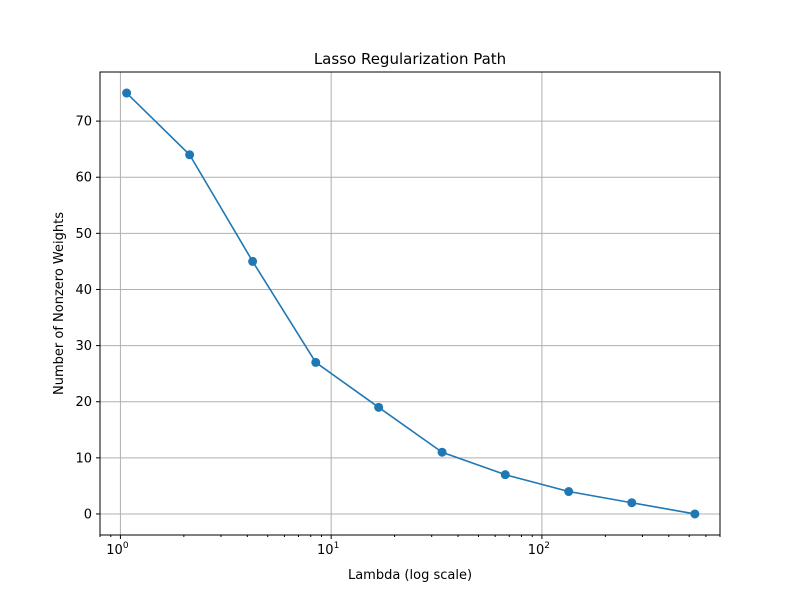 This screenshot has height=600, width=800. What do you see at coordinates (83, 402) in the screenshot?
I see `y-tick-label: 20` at bounding box center [83, 402].